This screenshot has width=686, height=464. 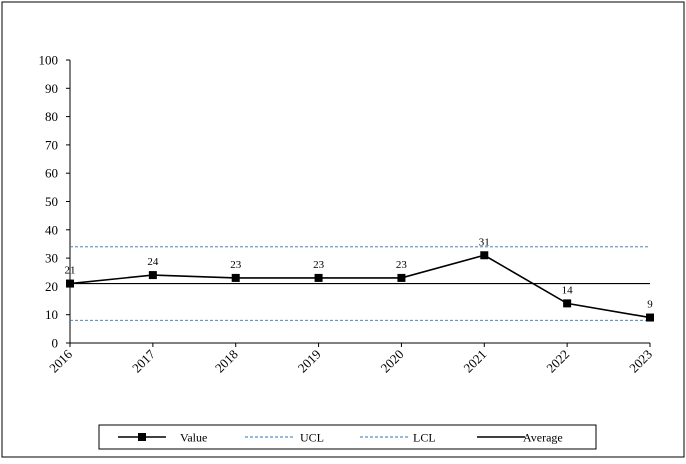 I want to click on data-label: 21, so click(x=70, y=271).